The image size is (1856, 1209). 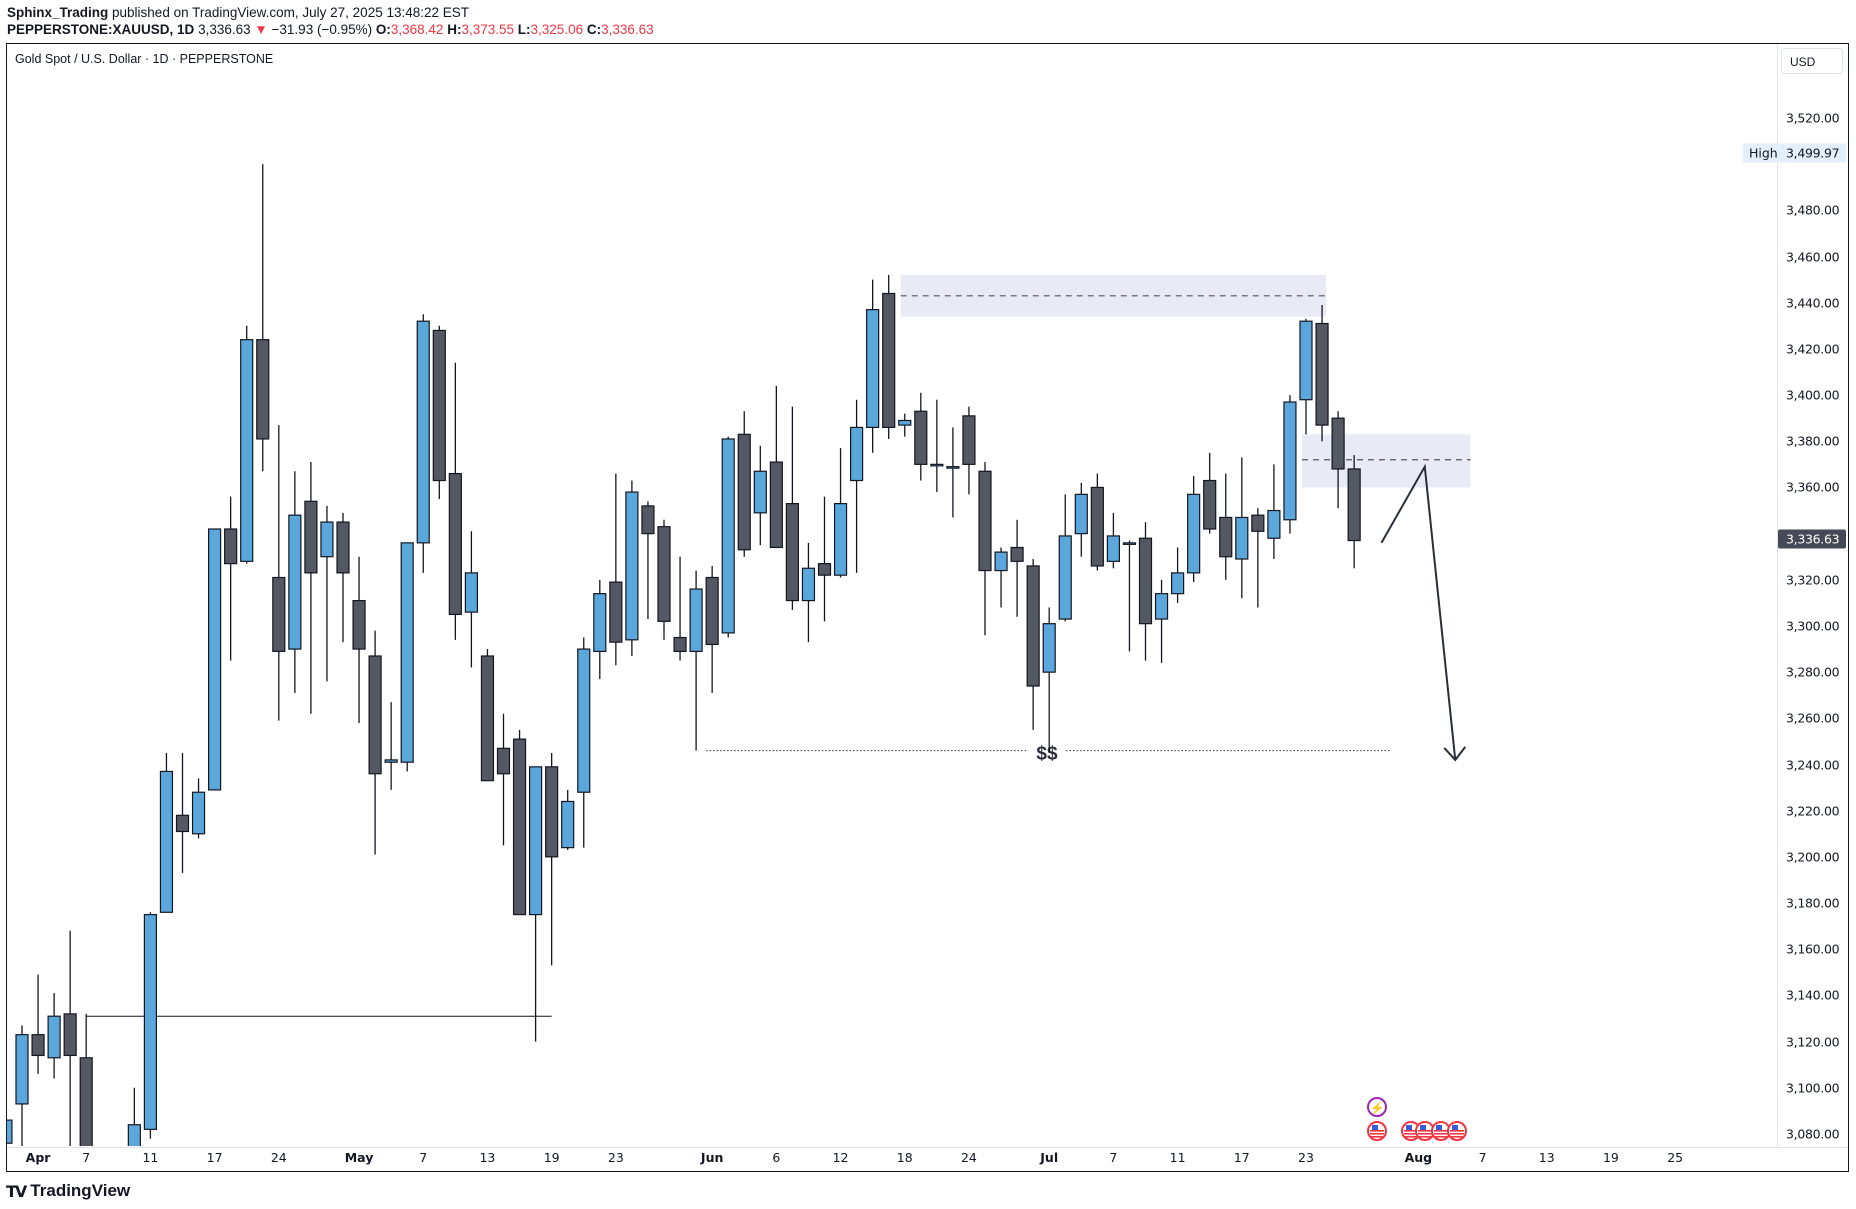 I want to click on tradingview-mark-icon: TV, so click(x=16, y=1191).